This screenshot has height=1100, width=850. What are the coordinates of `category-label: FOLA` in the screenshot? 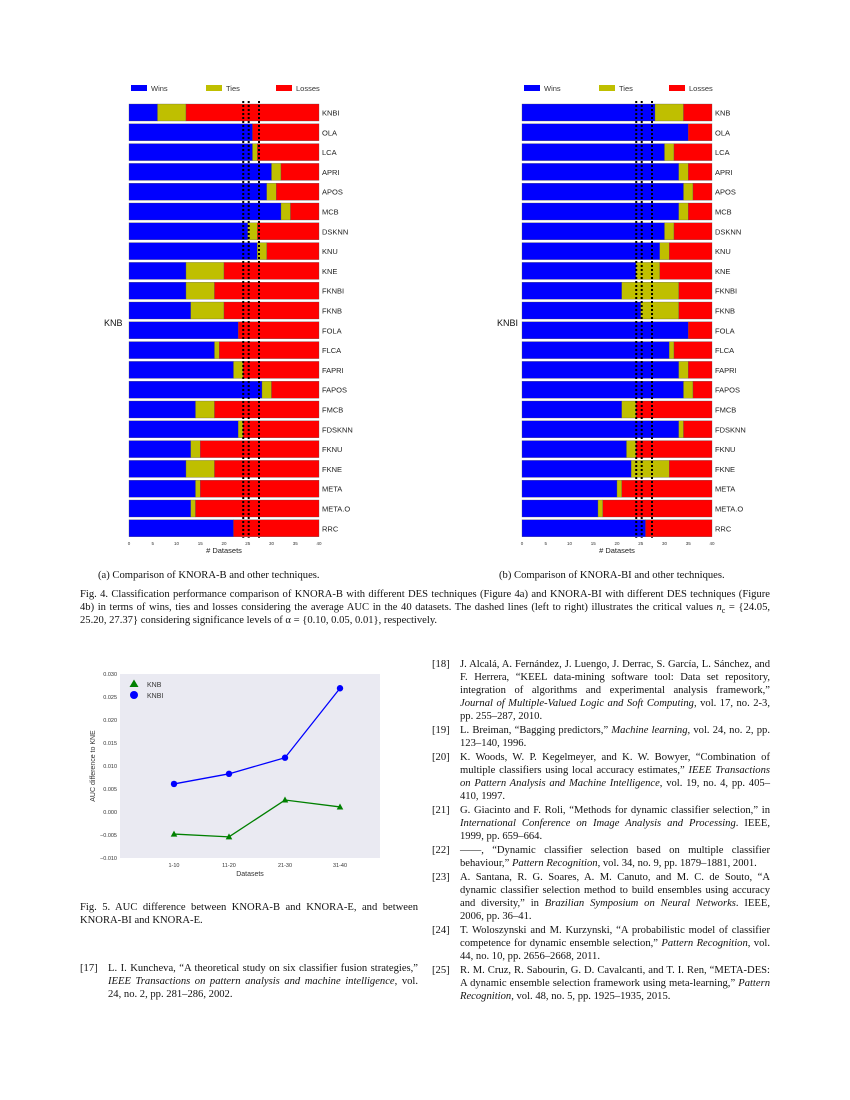 It's located at (332, 330).